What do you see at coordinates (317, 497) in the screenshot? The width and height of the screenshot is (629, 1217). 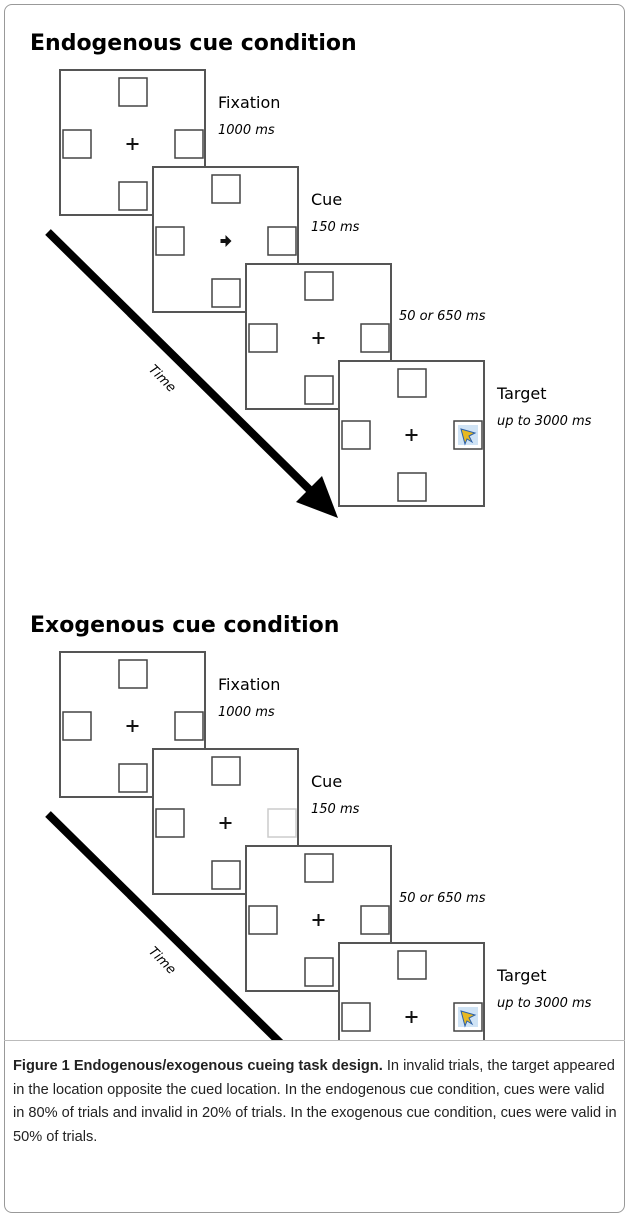 I see `time-arrowhead` at bounding box center [317, 497].